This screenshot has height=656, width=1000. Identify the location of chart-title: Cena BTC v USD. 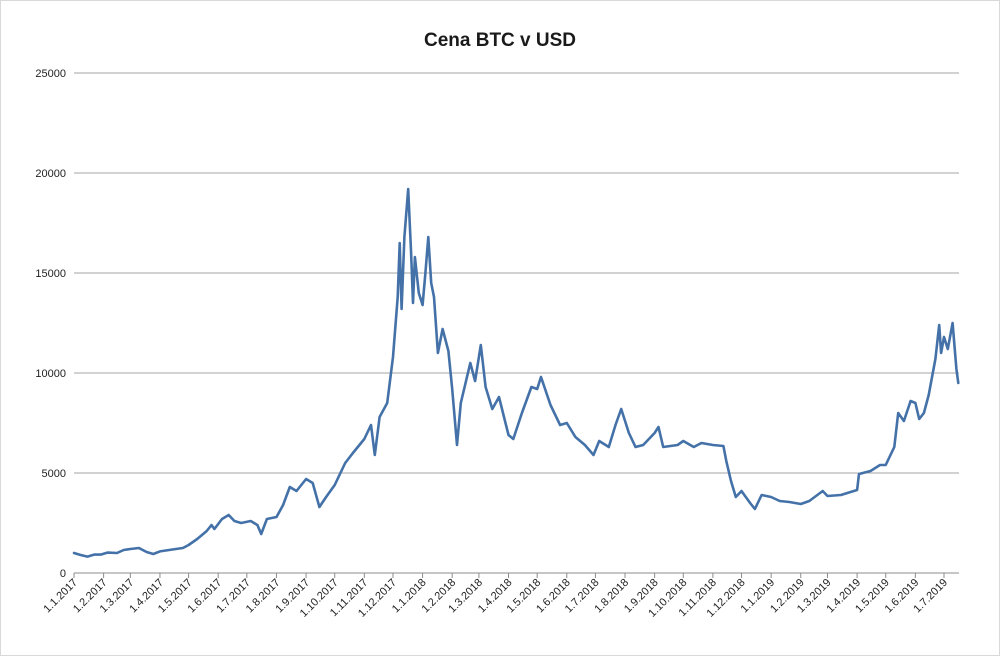
(500, 40).